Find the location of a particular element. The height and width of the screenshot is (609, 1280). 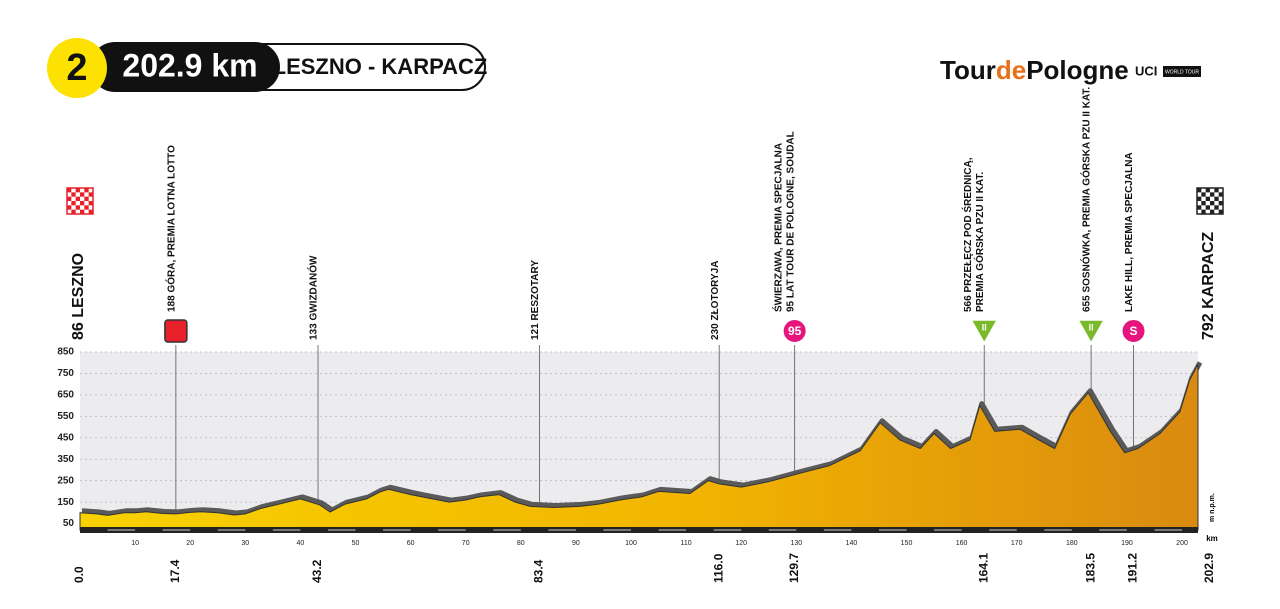

x-tick-label: 130 is located at coordinates (796, 543).